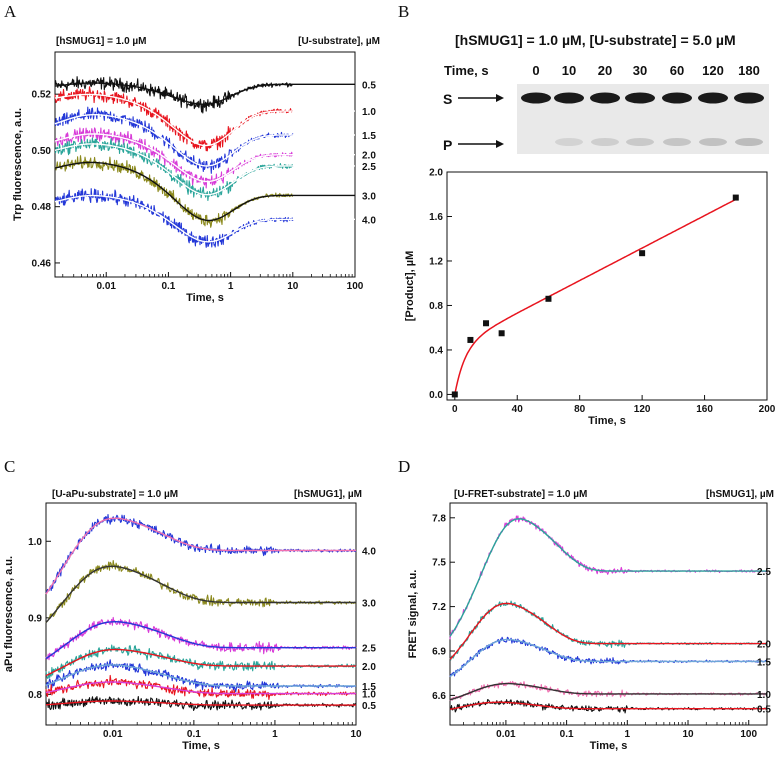  I want to click on panel-d-y-tick-label: 7.2, so click(439, 607).